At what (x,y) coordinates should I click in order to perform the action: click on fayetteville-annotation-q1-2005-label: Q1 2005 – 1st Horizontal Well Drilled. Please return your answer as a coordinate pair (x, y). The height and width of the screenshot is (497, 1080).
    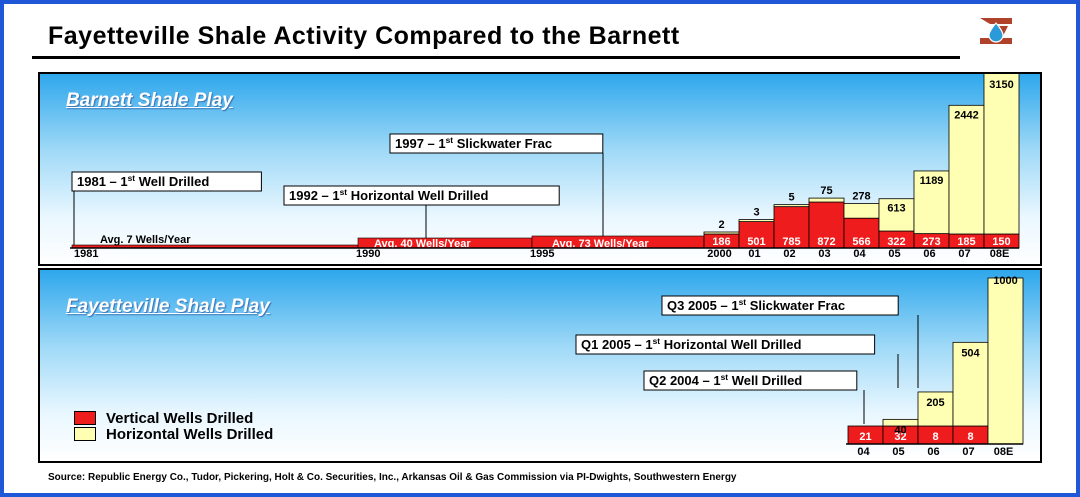
    Looking at the image, I should click on (691, 344).